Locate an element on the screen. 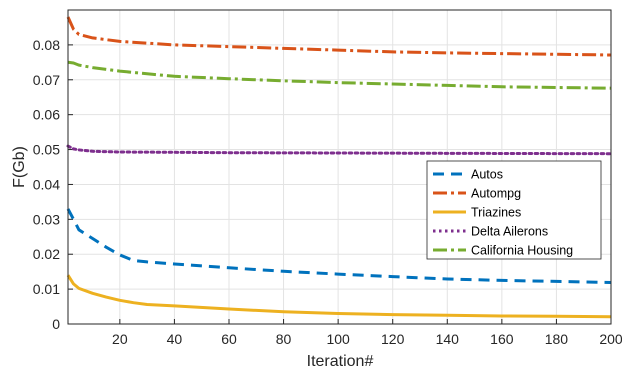  y-tick-labels: 0 0.01 0.02 0.03 0.04 0.05 0.06 0.07 0.08 is located at coordinates (46, 184).